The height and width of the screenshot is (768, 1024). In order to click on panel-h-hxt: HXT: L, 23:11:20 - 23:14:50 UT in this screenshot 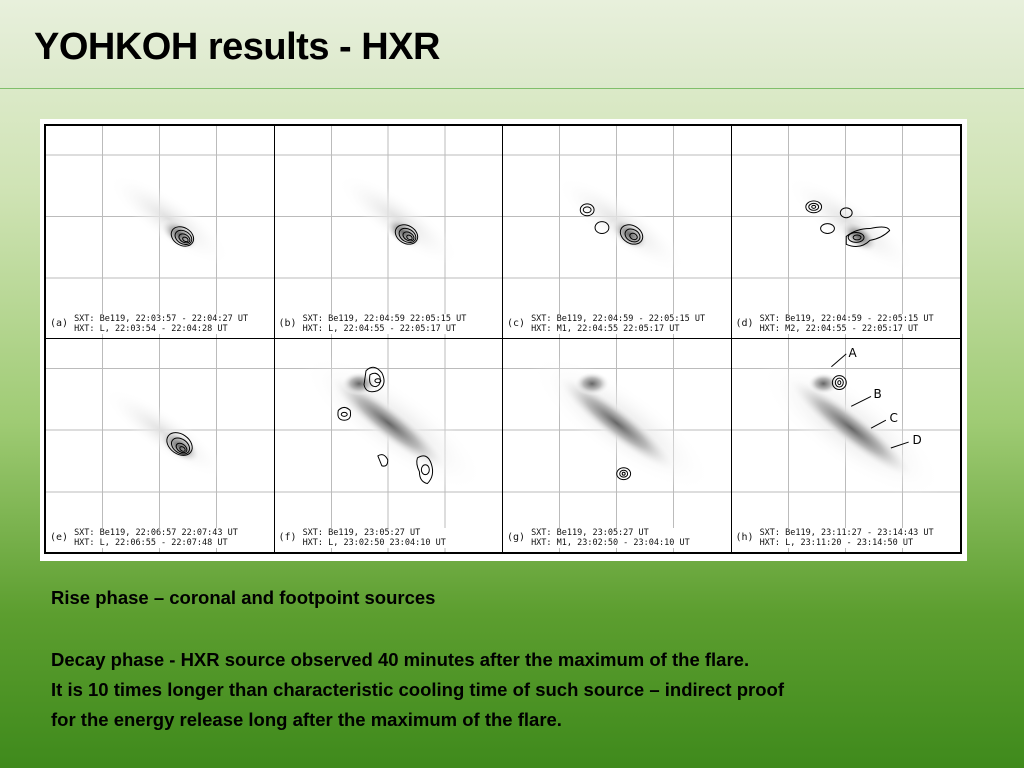, I will do `click(836, 543)`.